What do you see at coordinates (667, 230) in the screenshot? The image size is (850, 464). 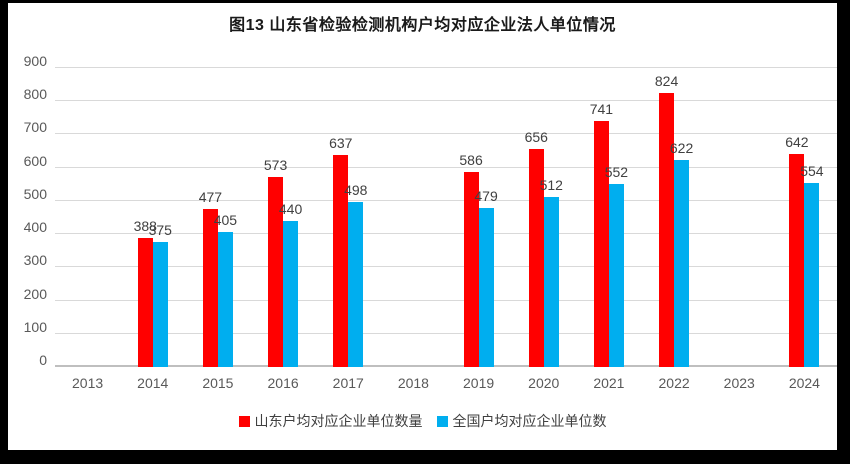 I see `bar-series1-2022` at bounding box center [667, 230].